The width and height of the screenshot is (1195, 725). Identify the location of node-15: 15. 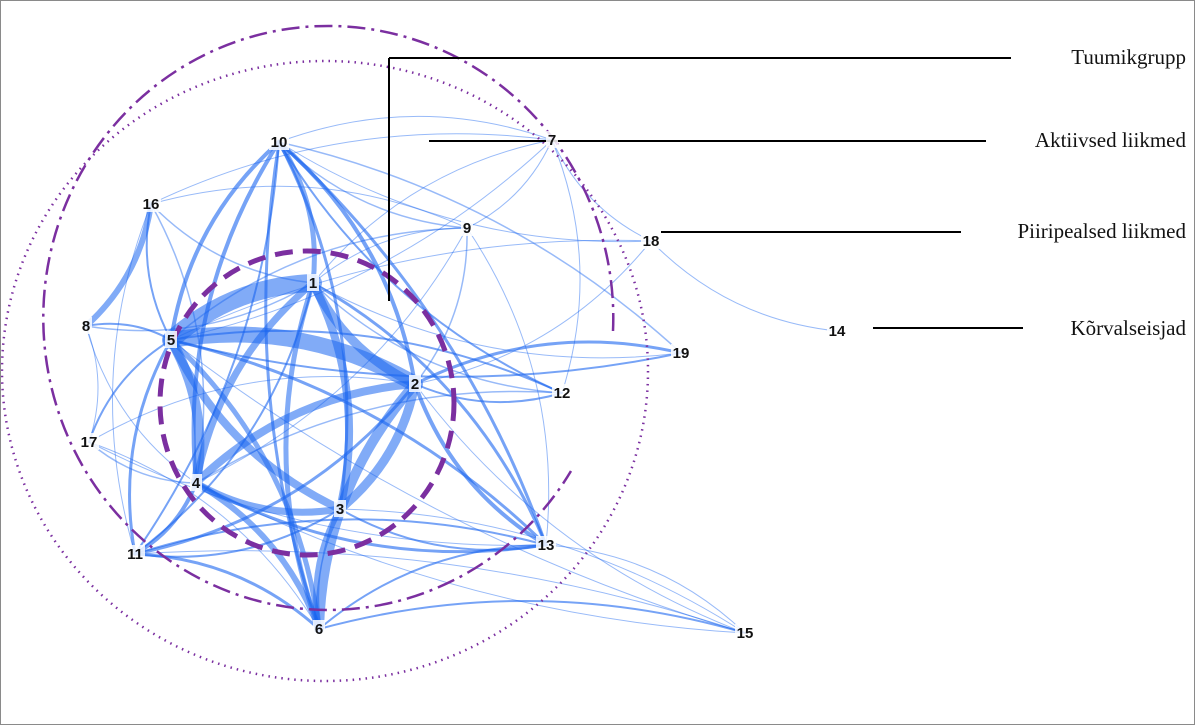
(745, 633).